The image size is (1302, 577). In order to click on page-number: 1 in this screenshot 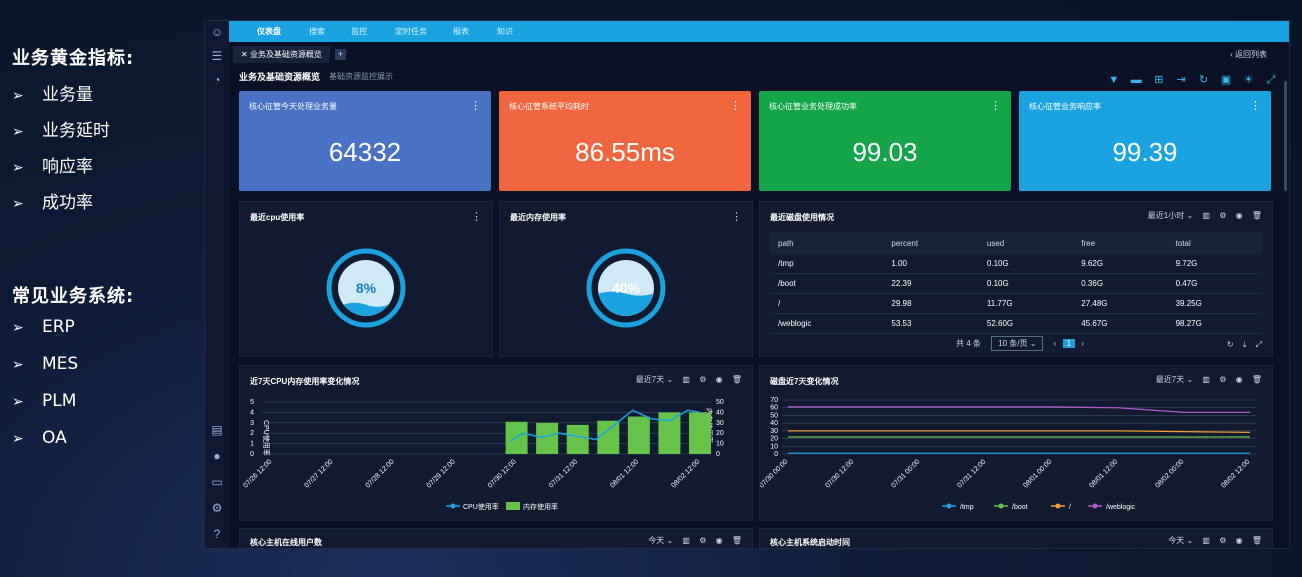, I will do `click(1069, 343)`.